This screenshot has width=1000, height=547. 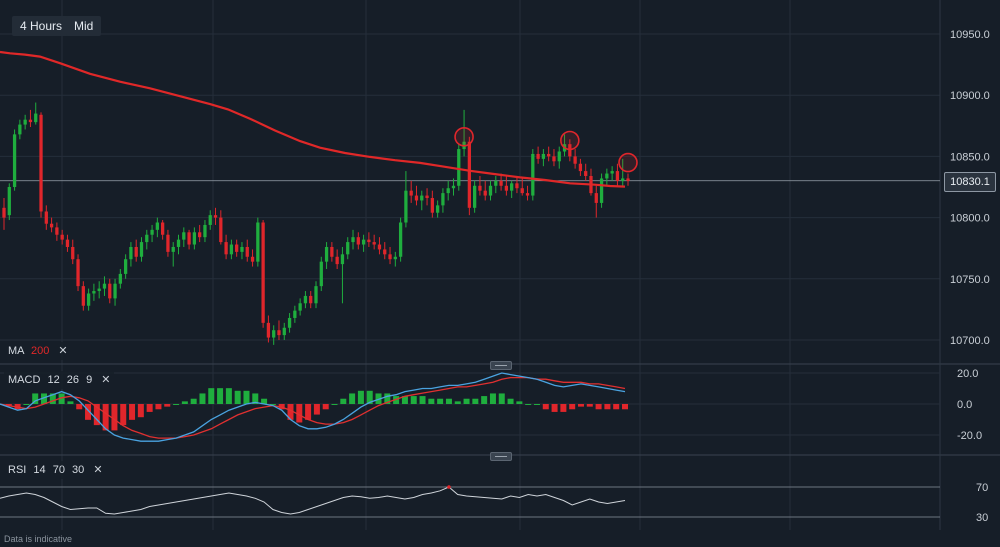 What do you see at coordinates (982, 518) in the screenshot?
I see `rsi-tick-label: 30` at bounding box center [982, 518].